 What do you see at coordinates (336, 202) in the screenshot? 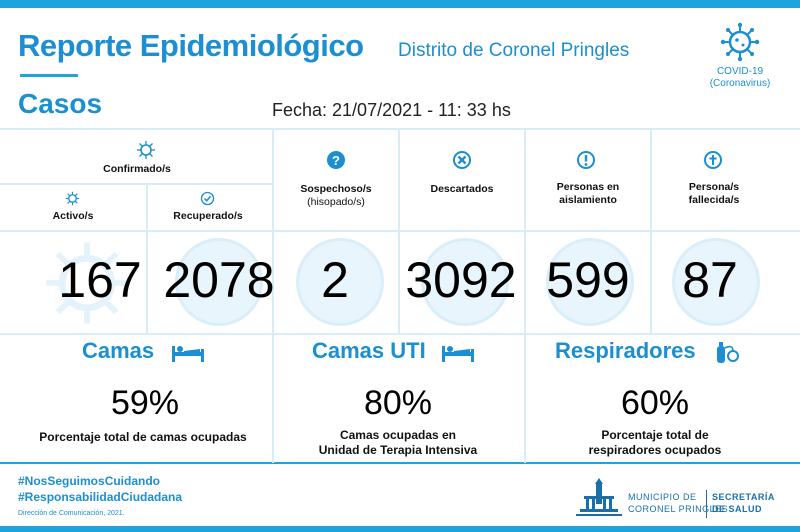
I see `suspected-sublabel: (hisopado/s)` at bounding box center [336, 202].